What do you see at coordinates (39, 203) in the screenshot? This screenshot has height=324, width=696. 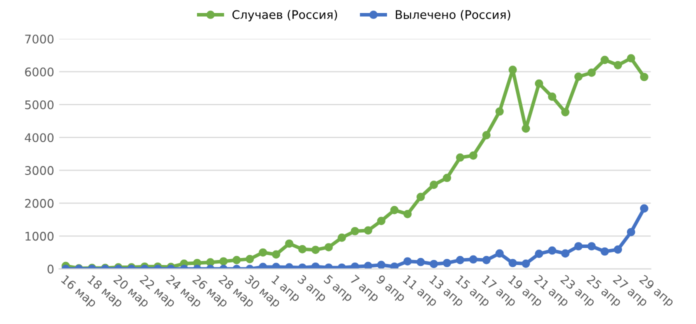 I see `y-tick-label: 2000` at bounding box center [39, 203].